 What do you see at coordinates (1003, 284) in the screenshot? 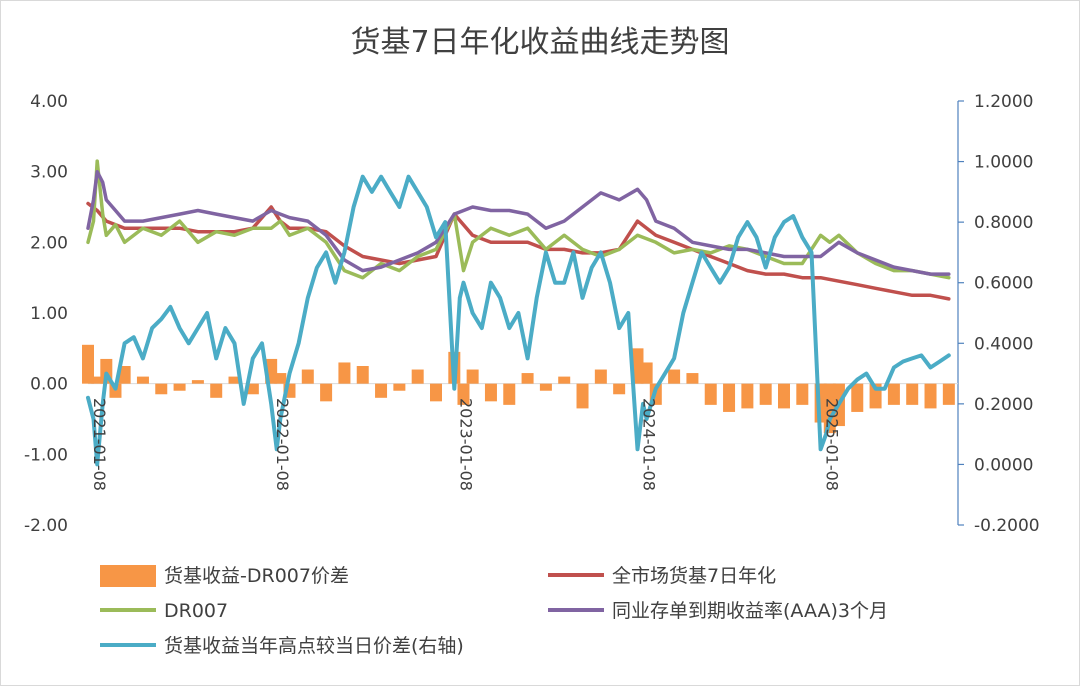
I see `right-tick-label: 0.6000` at bounding box center [1003, 284].